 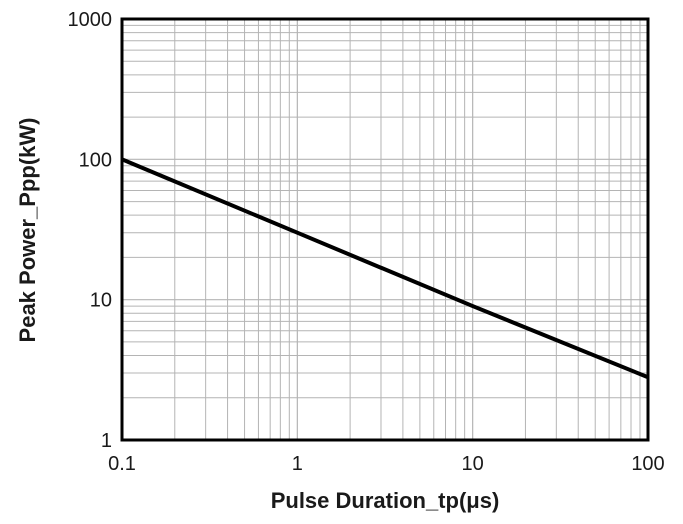 What do you see at coordinates (385, 500) in the screenshot?
I see `x-axis-label: Pulse Duration_tp(μs)` at bounding box center [385, 500].